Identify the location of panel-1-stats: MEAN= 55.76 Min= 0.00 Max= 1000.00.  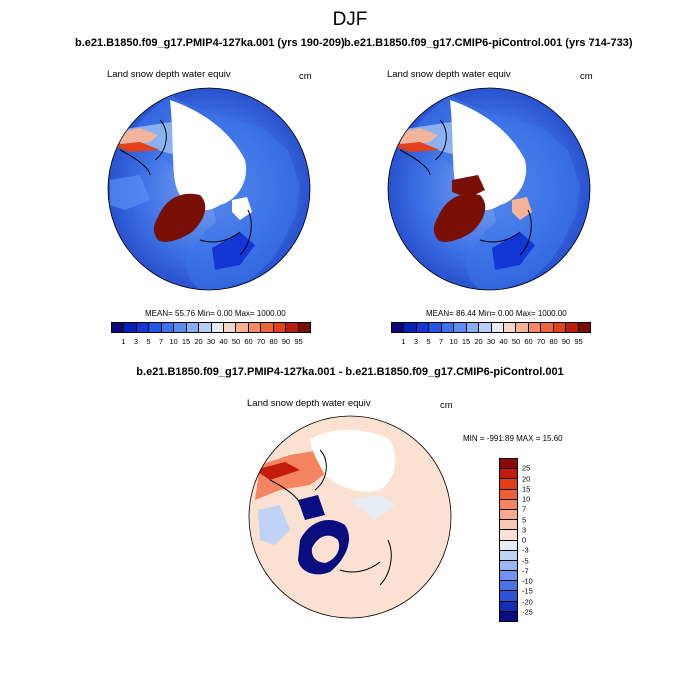
(215, 313).